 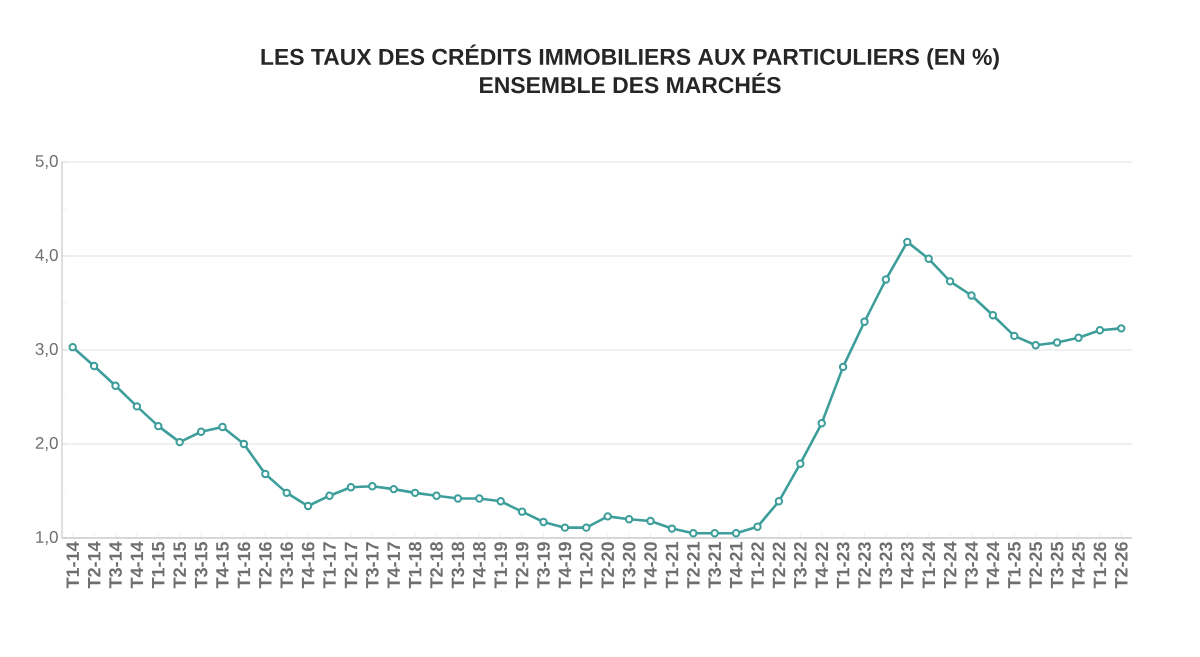 I want to click on x-tick-label: T4-24, so click(x=993, y=565).